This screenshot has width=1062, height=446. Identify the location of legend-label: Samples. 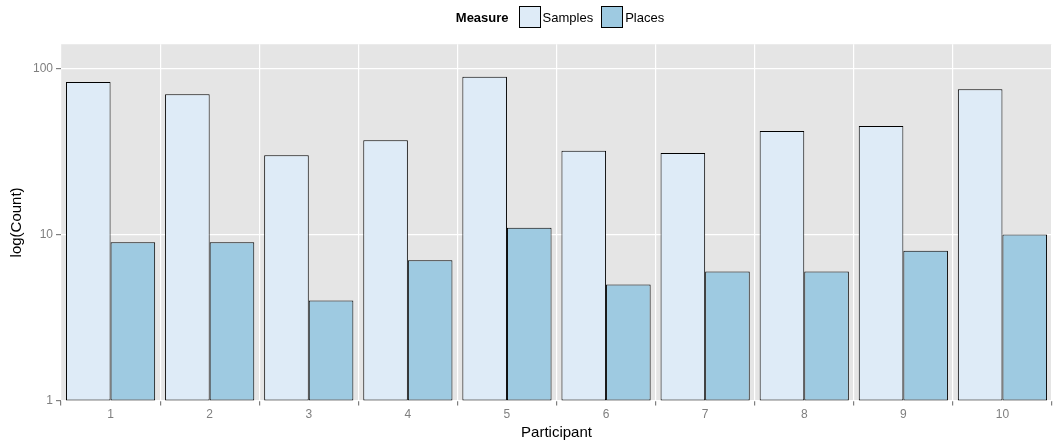
(568, 17).